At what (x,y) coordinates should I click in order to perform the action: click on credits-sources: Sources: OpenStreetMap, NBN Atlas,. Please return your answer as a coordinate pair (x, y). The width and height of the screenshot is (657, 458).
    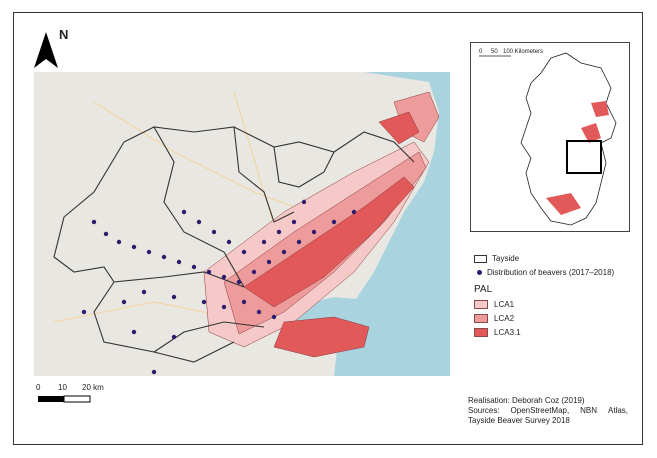
    Looking at the image, I should click on (548, 411).